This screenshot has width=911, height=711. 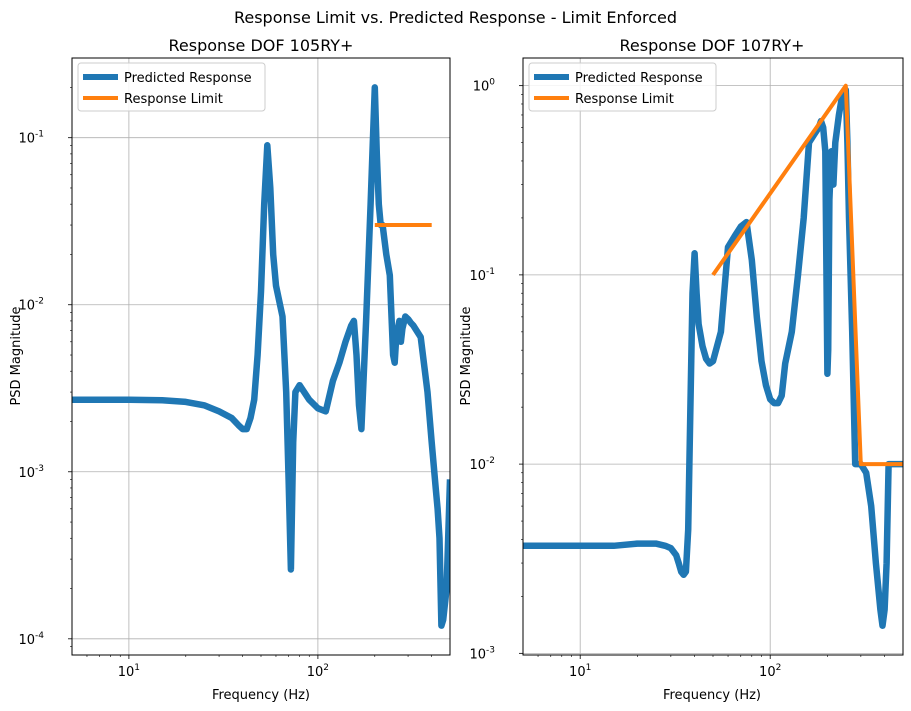 What do you see at coordinates (712, 695) in the screenshot?
I see `xlabel-right: Frequency (Hz)` at bounding box center [712, 695].